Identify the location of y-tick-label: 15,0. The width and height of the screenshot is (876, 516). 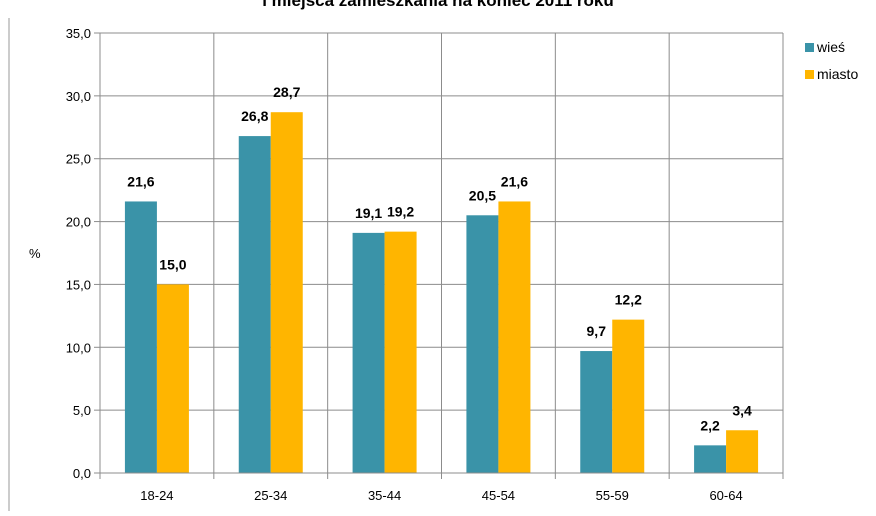
(78, 284).